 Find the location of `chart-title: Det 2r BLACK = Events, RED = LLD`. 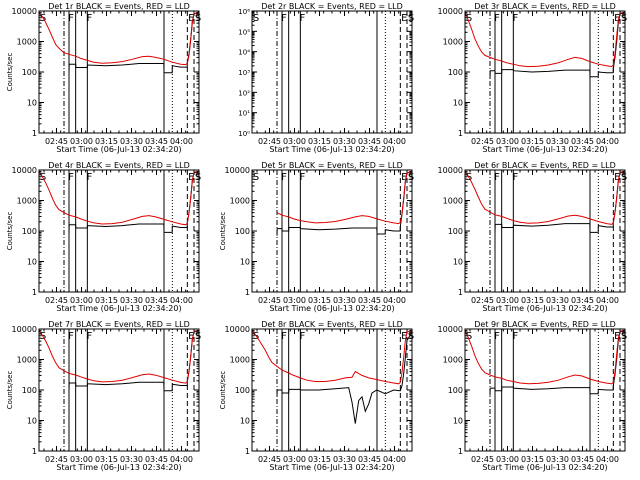

chart-title: Det 2r BLACK = Events, RED = LLD is located at coordinates (332, 6).